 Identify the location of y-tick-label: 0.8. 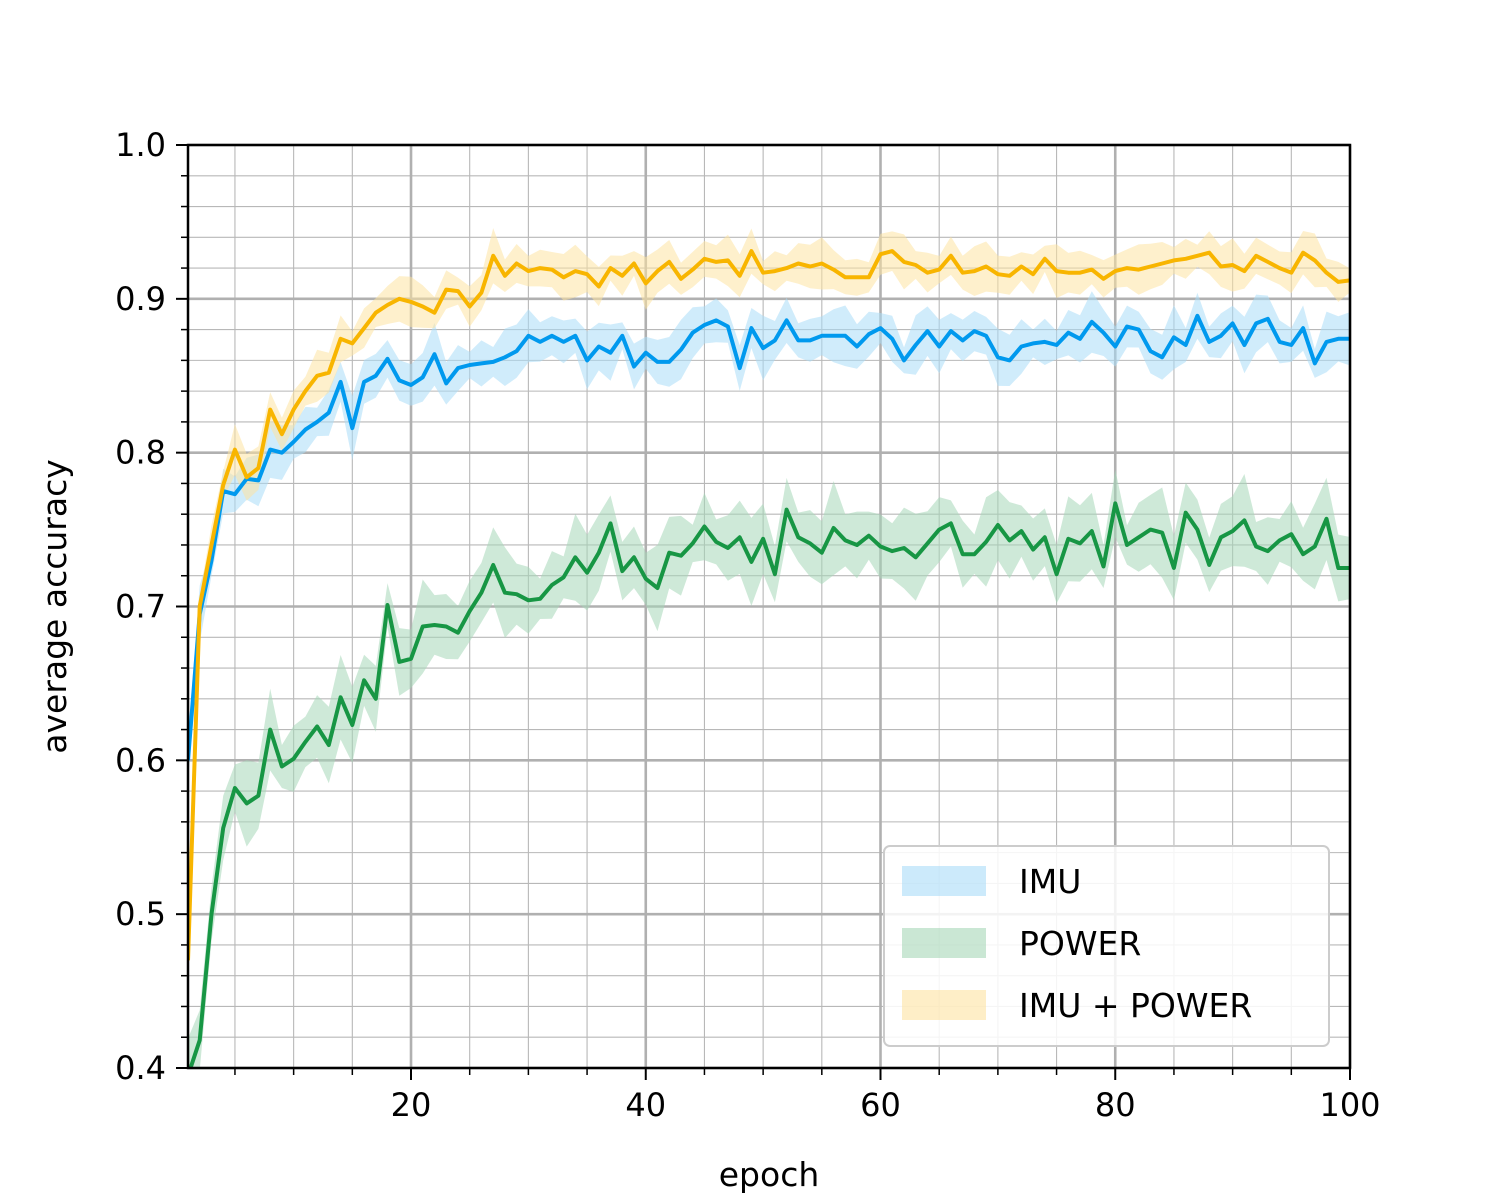
(140, 453).